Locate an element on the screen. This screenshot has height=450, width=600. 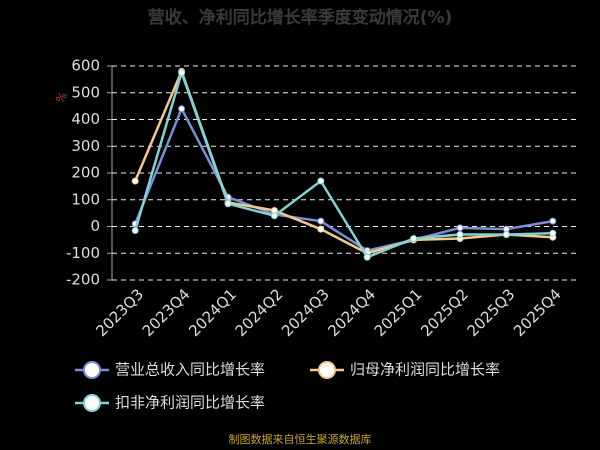
y-tick-label: 100 is located at coordinates (85, 199).